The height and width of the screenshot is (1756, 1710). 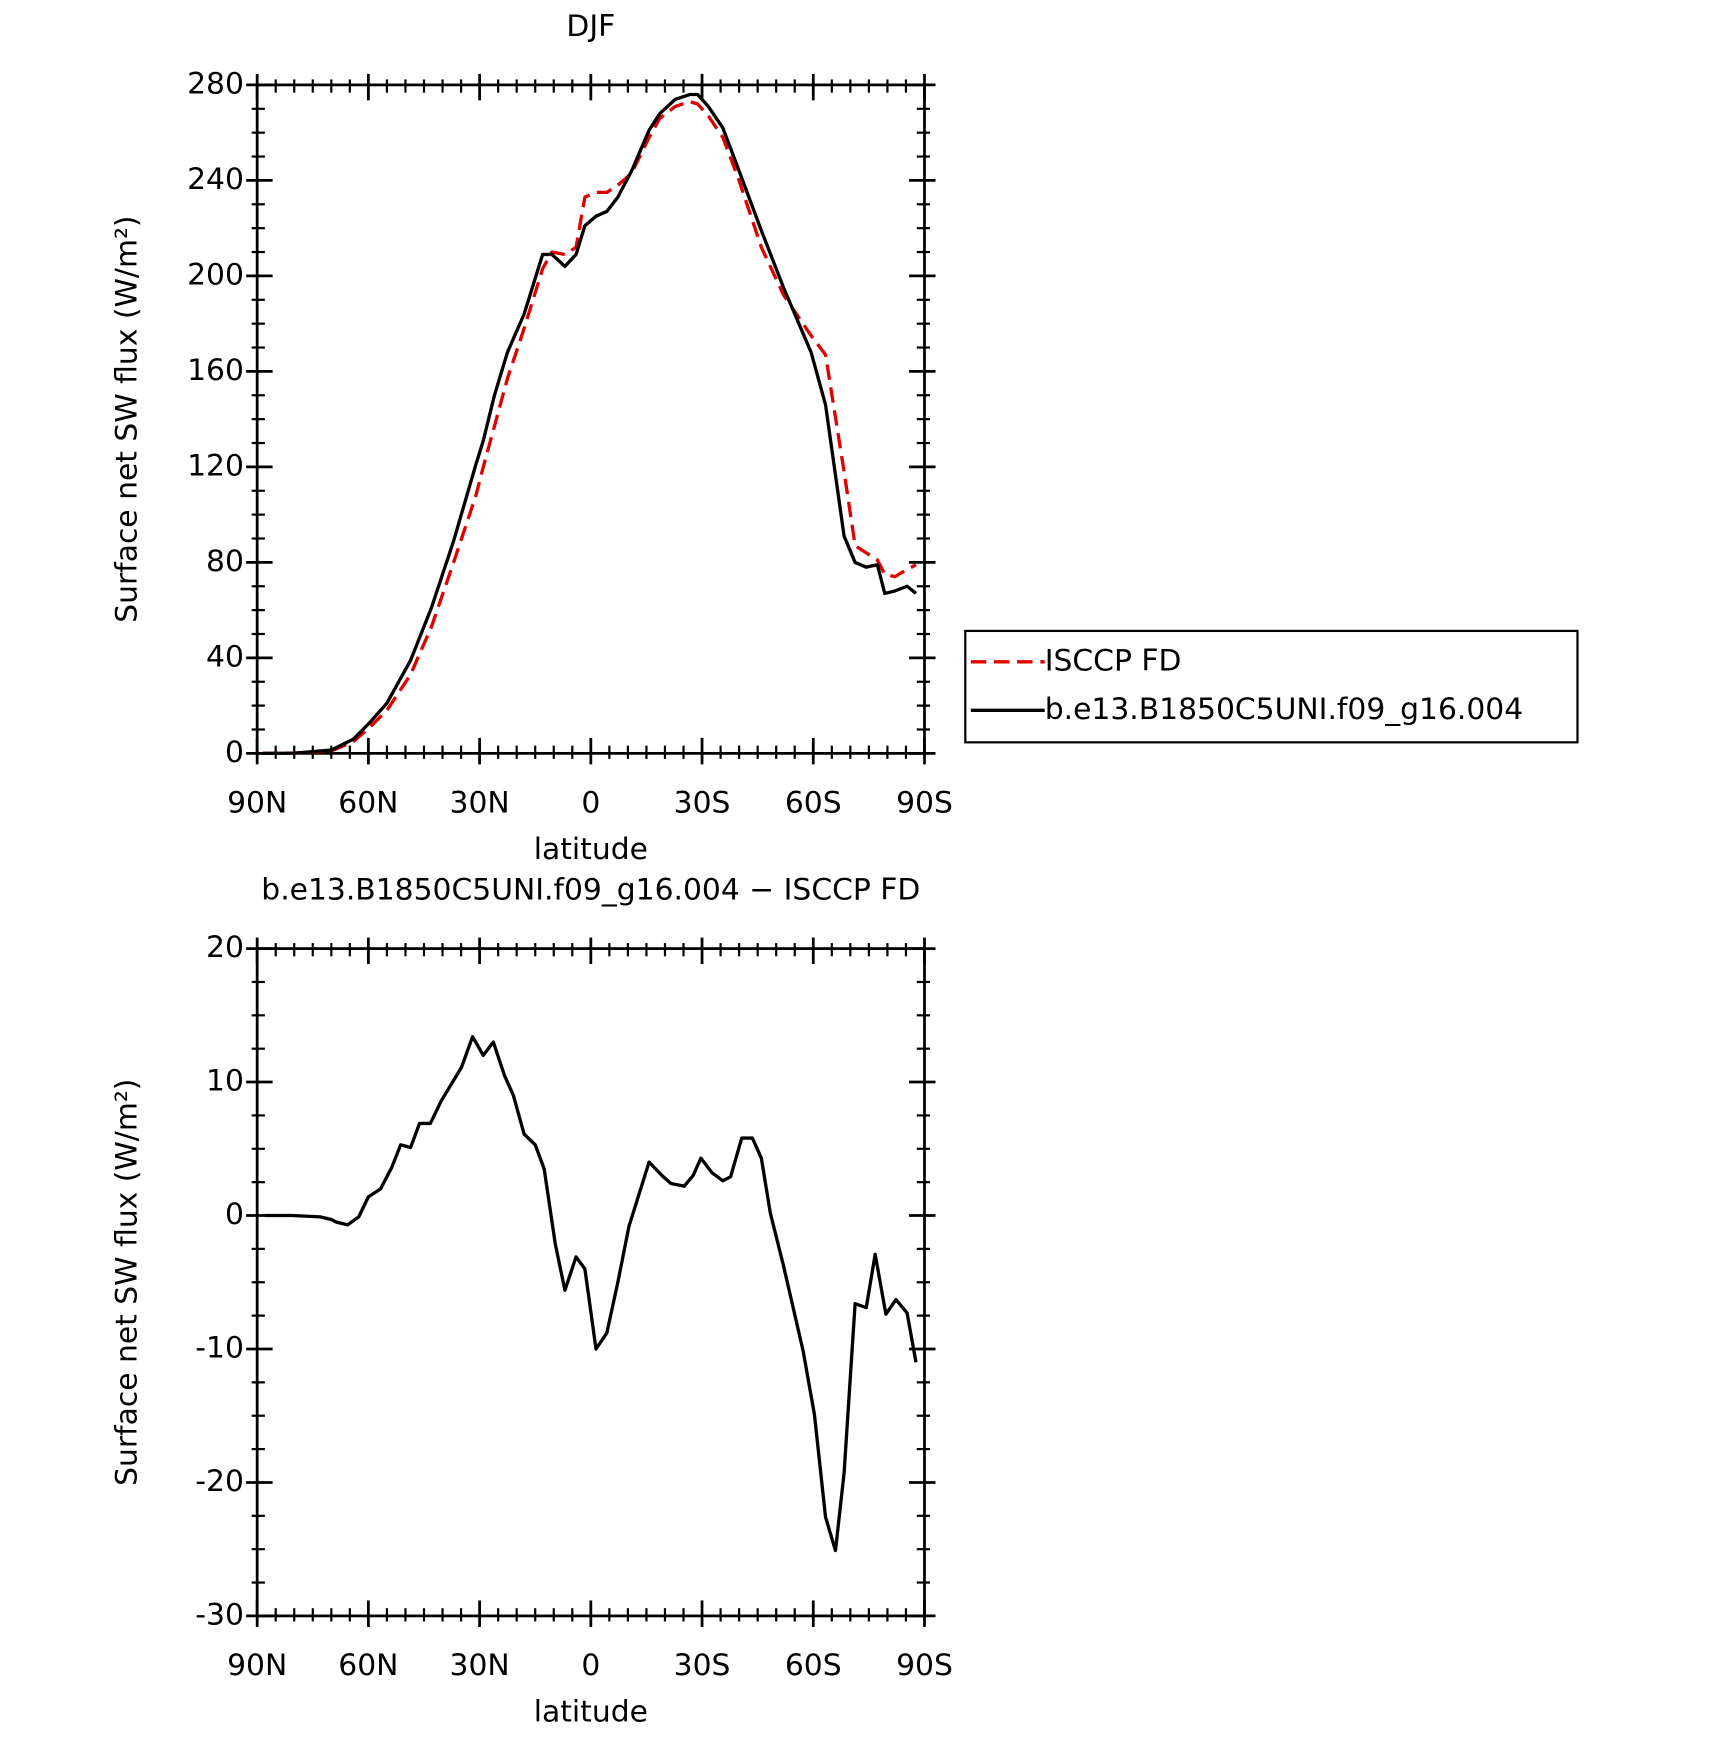 What do you see at coordinates (215, 370) in the screenshot?
I see `y-tick-label: 160` at bounding box center [215, 370].